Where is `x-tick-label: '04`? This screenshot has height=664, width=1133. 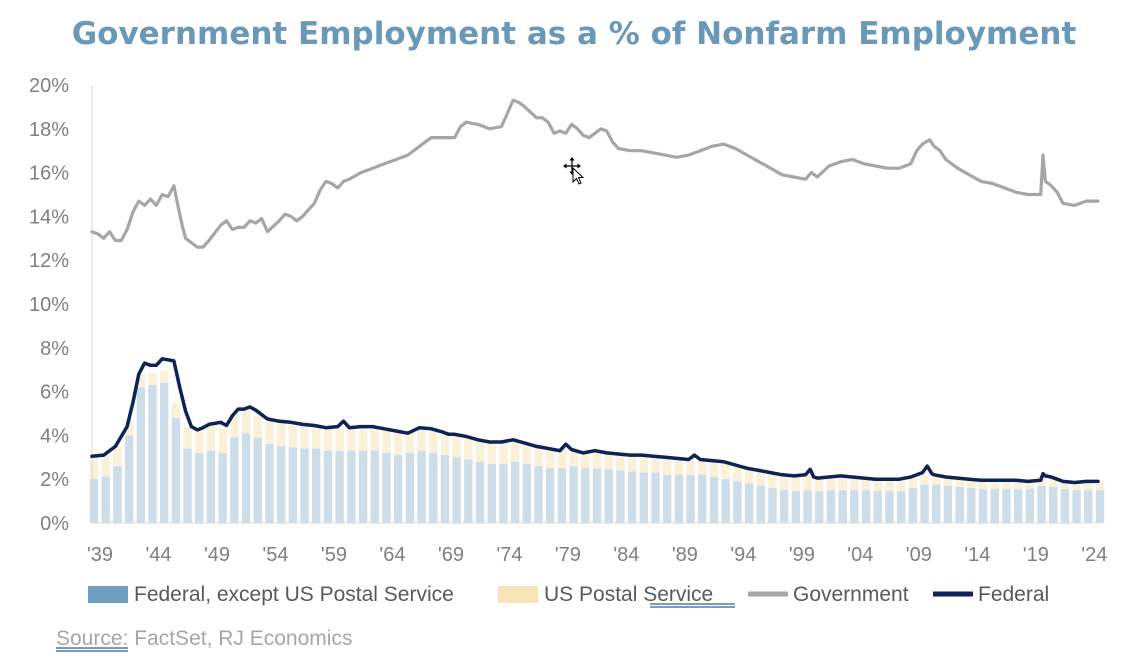 x-tick-label: '04 is located at coordinates (860, 555).